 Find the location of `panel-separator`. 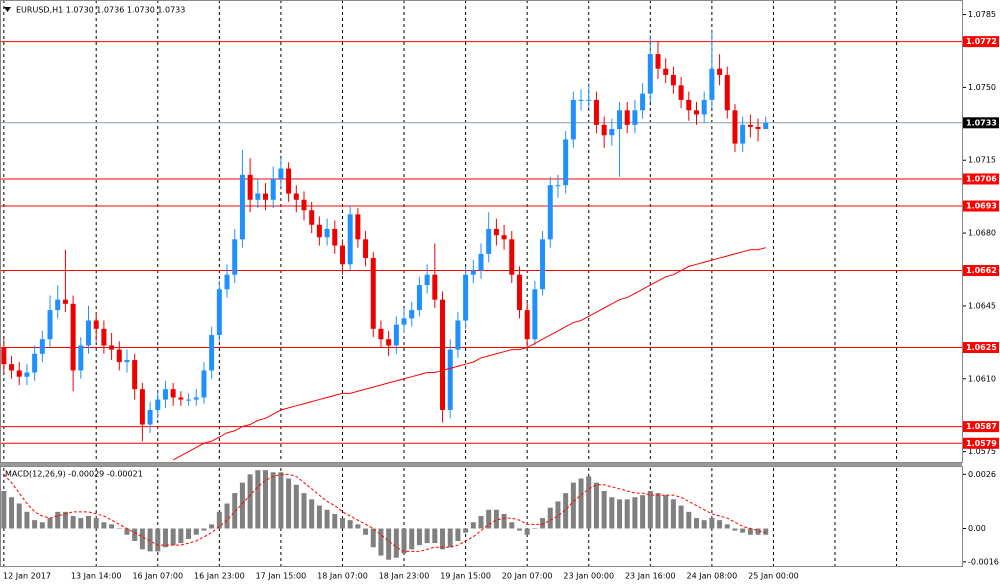

panel-separator is located at coordinates (481, 464).